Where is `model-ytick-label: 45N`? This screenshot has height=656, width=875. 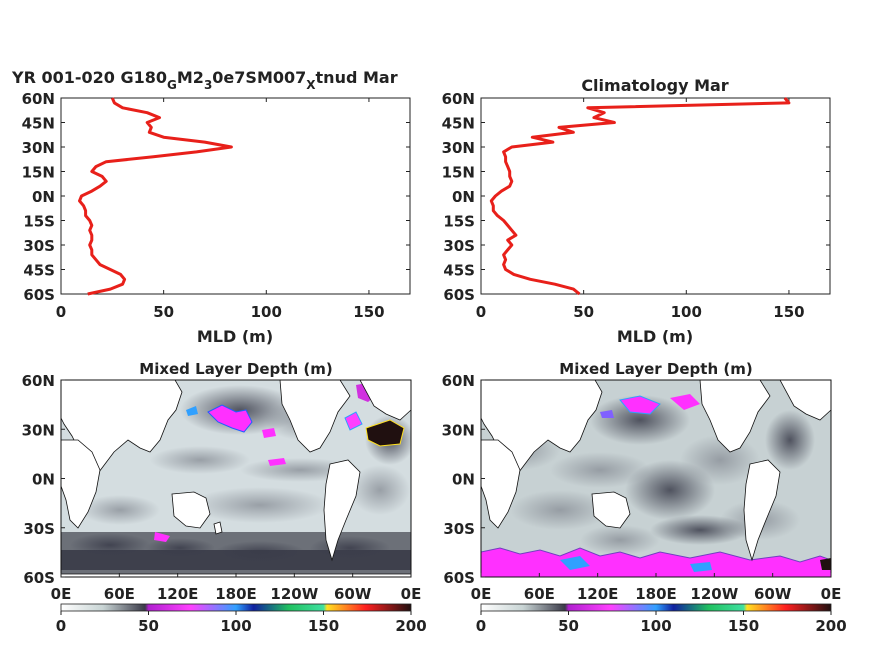 model-ytick-label: 45N is located at coordinates (38, 124).